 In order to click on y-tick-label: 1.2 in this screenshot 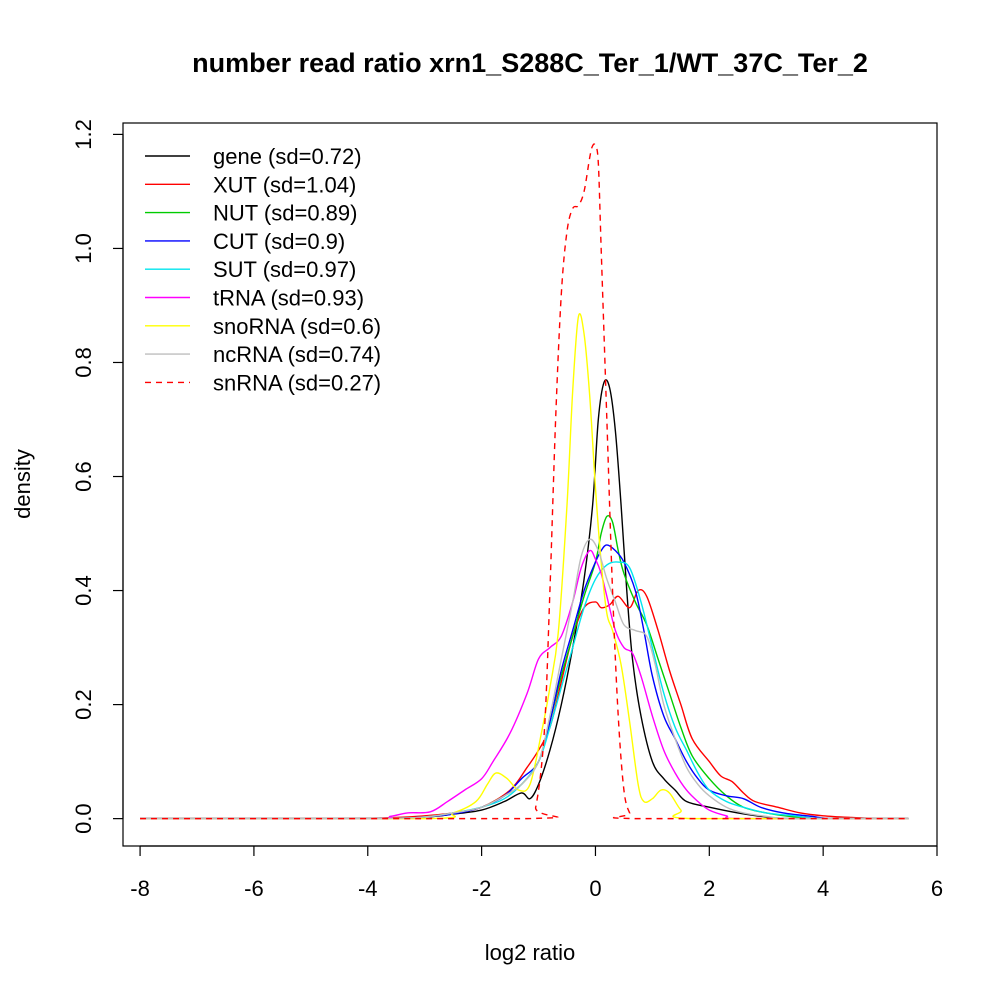, I will do `click(83, 134)`.